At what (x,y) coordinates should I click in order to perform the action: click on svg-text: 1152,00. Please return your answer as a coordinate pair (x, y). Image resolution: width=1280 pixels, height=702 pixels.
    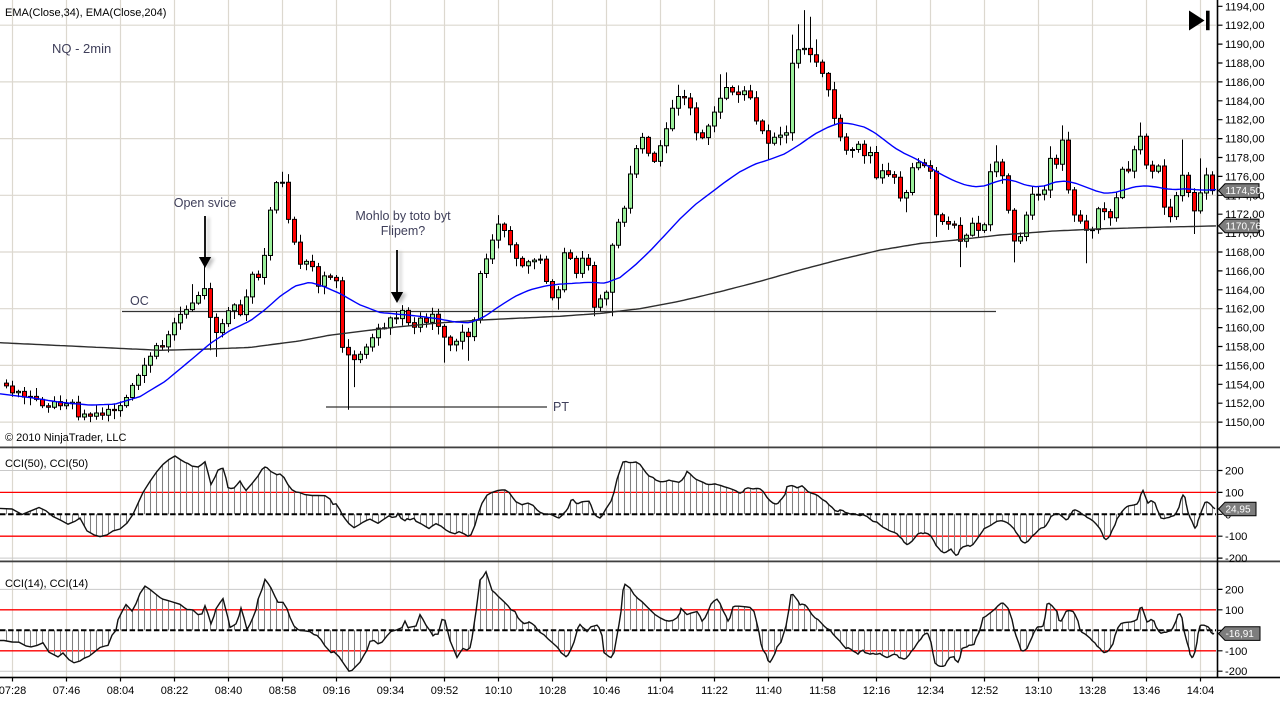
    Looking at the image, I should click on (1245, 404).